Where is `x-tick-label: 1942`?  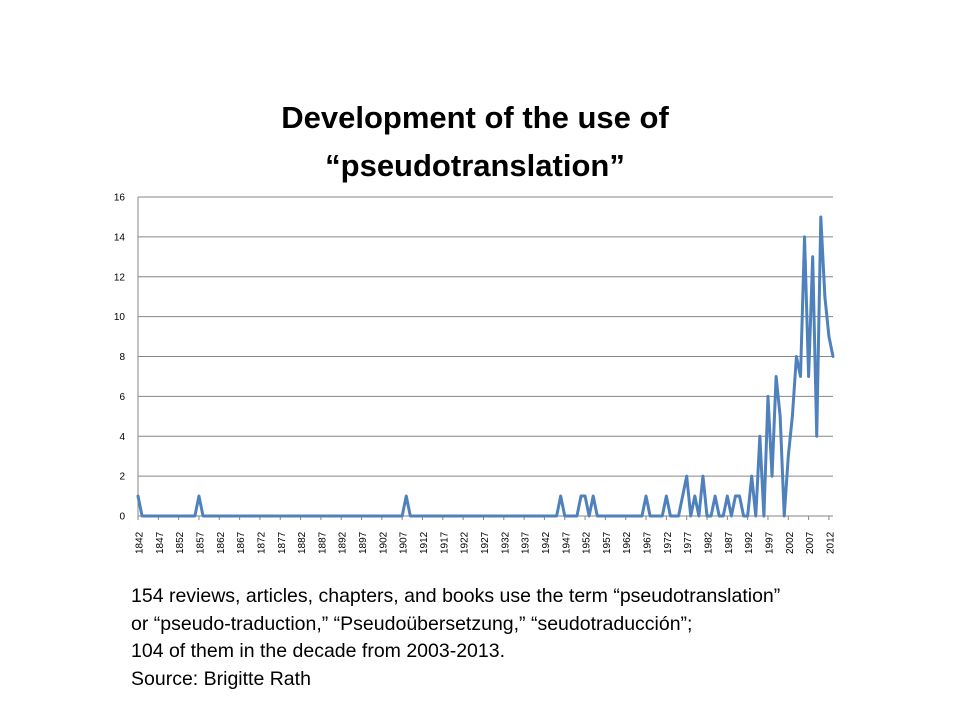
x-tick-label: 1942 is located at coordinates (546, 542).